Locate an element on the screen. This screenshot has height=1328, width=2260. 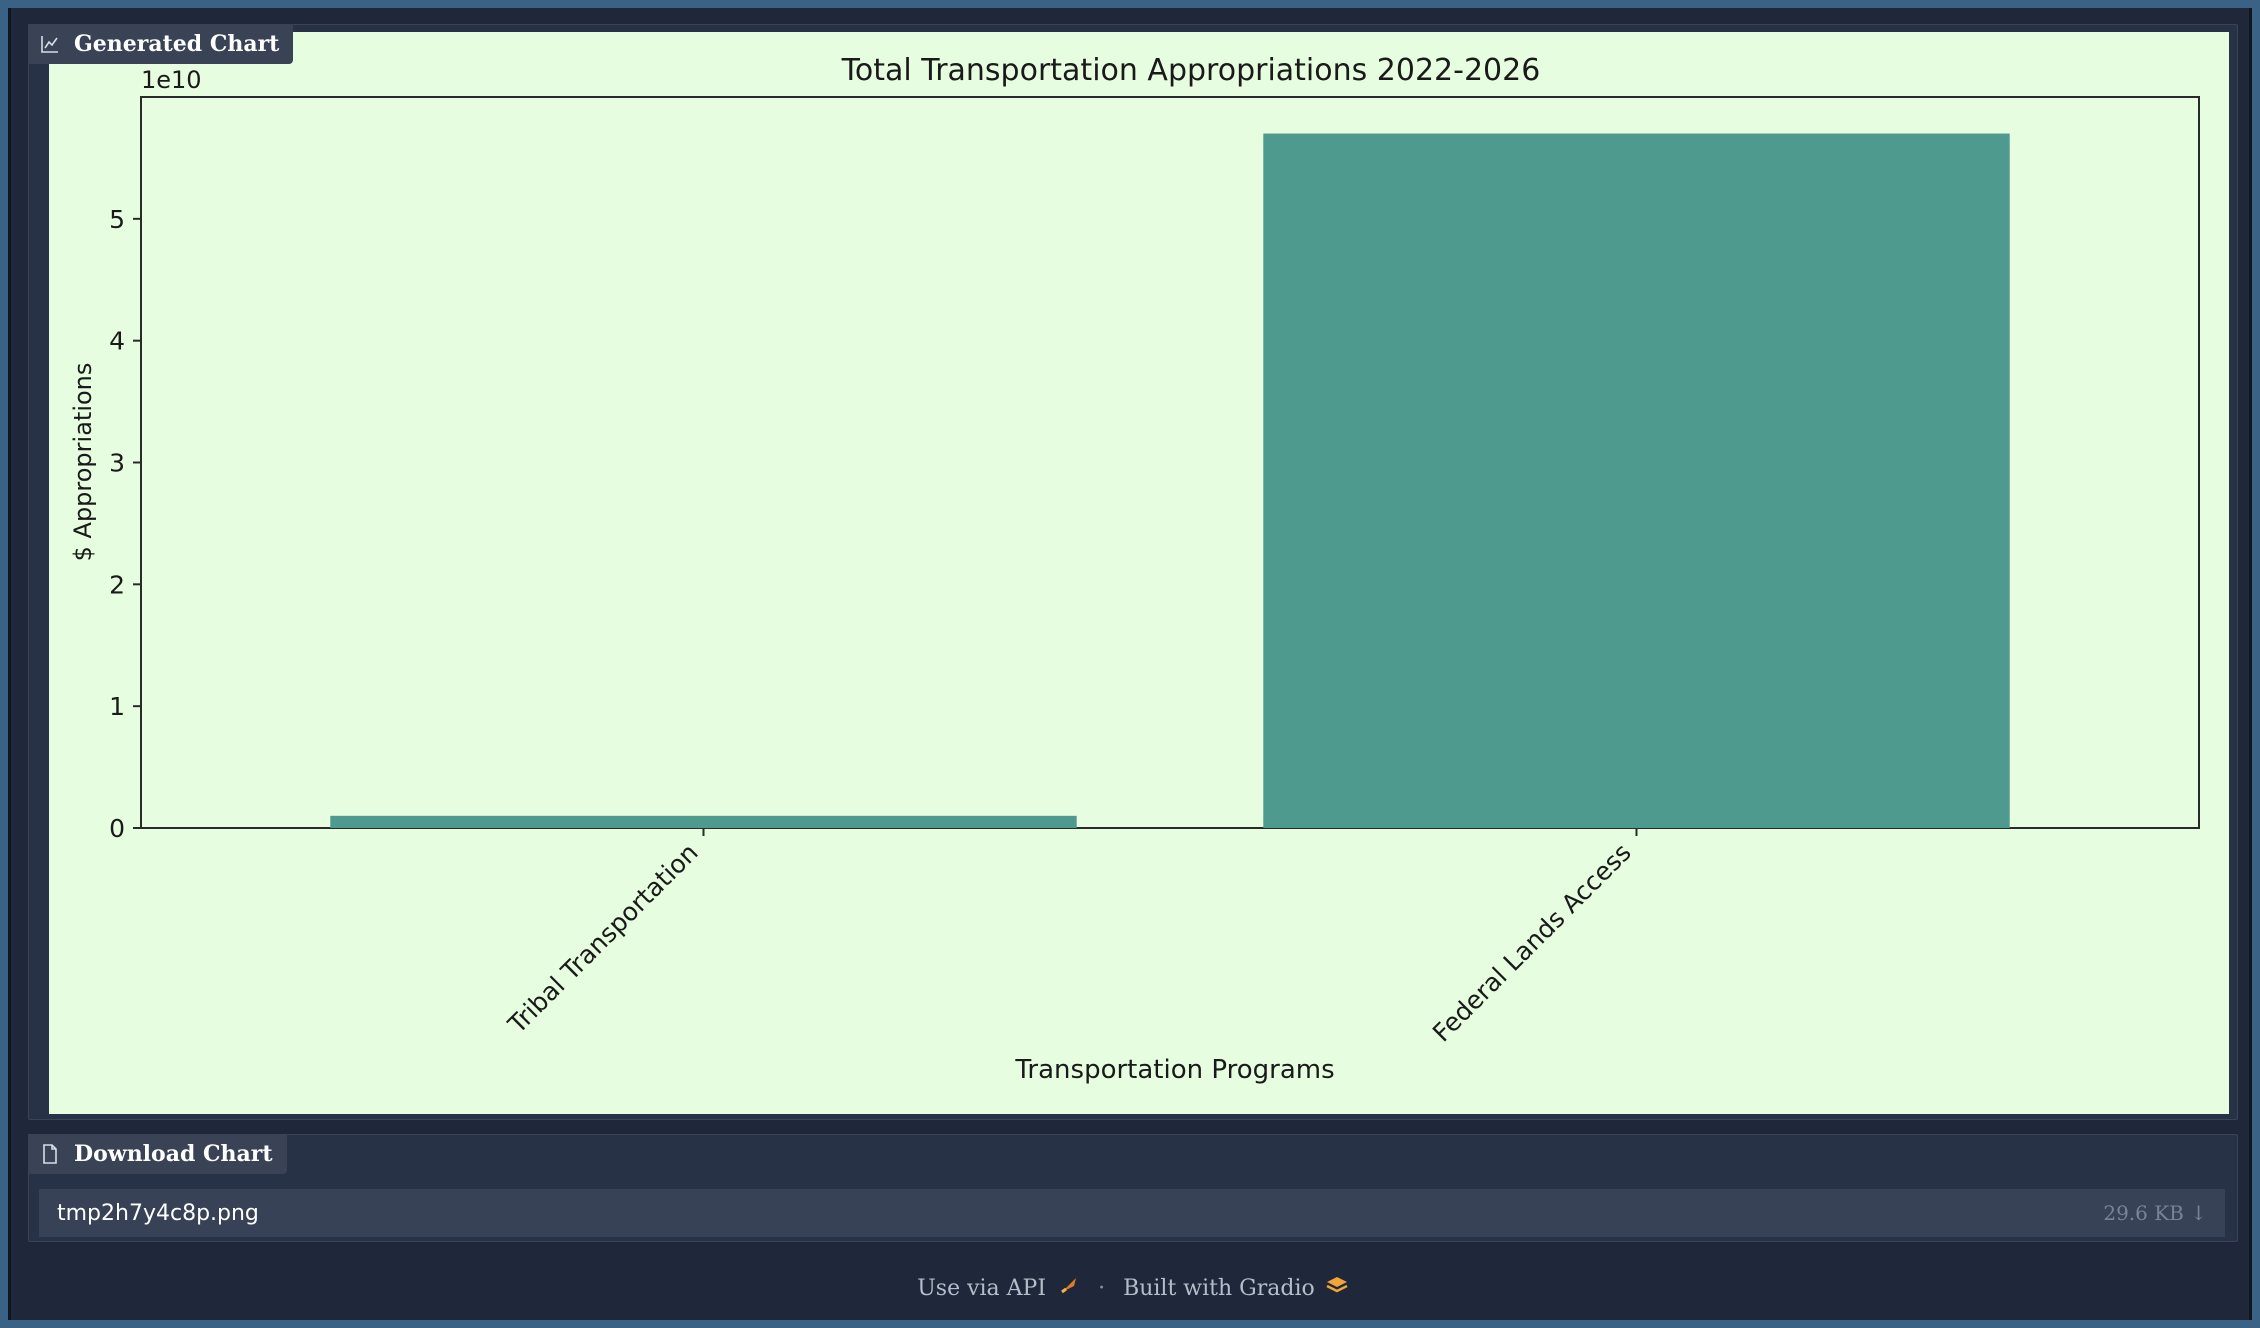
use-via-api-link: Use via API is located at coordinates (998, 1288).